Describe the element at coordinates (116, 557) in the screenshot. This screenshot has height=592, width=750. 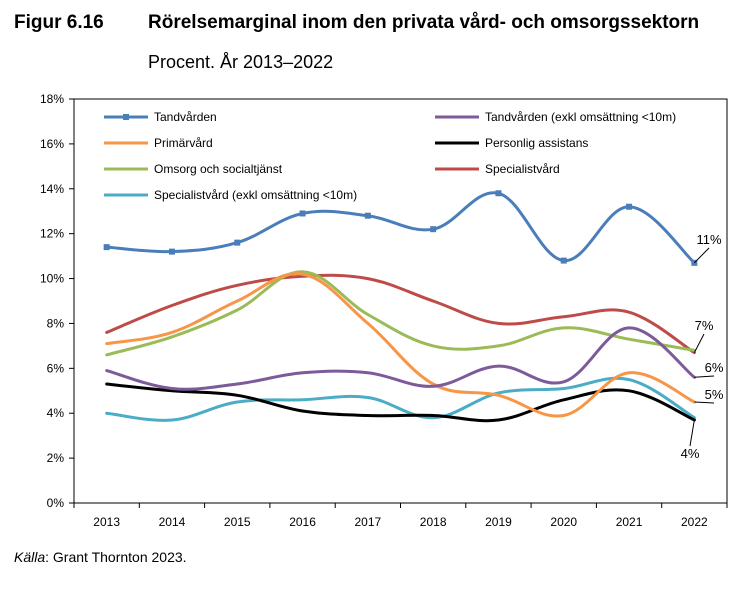
I see `source-text: : Grant Thornton 2023.` at that location.